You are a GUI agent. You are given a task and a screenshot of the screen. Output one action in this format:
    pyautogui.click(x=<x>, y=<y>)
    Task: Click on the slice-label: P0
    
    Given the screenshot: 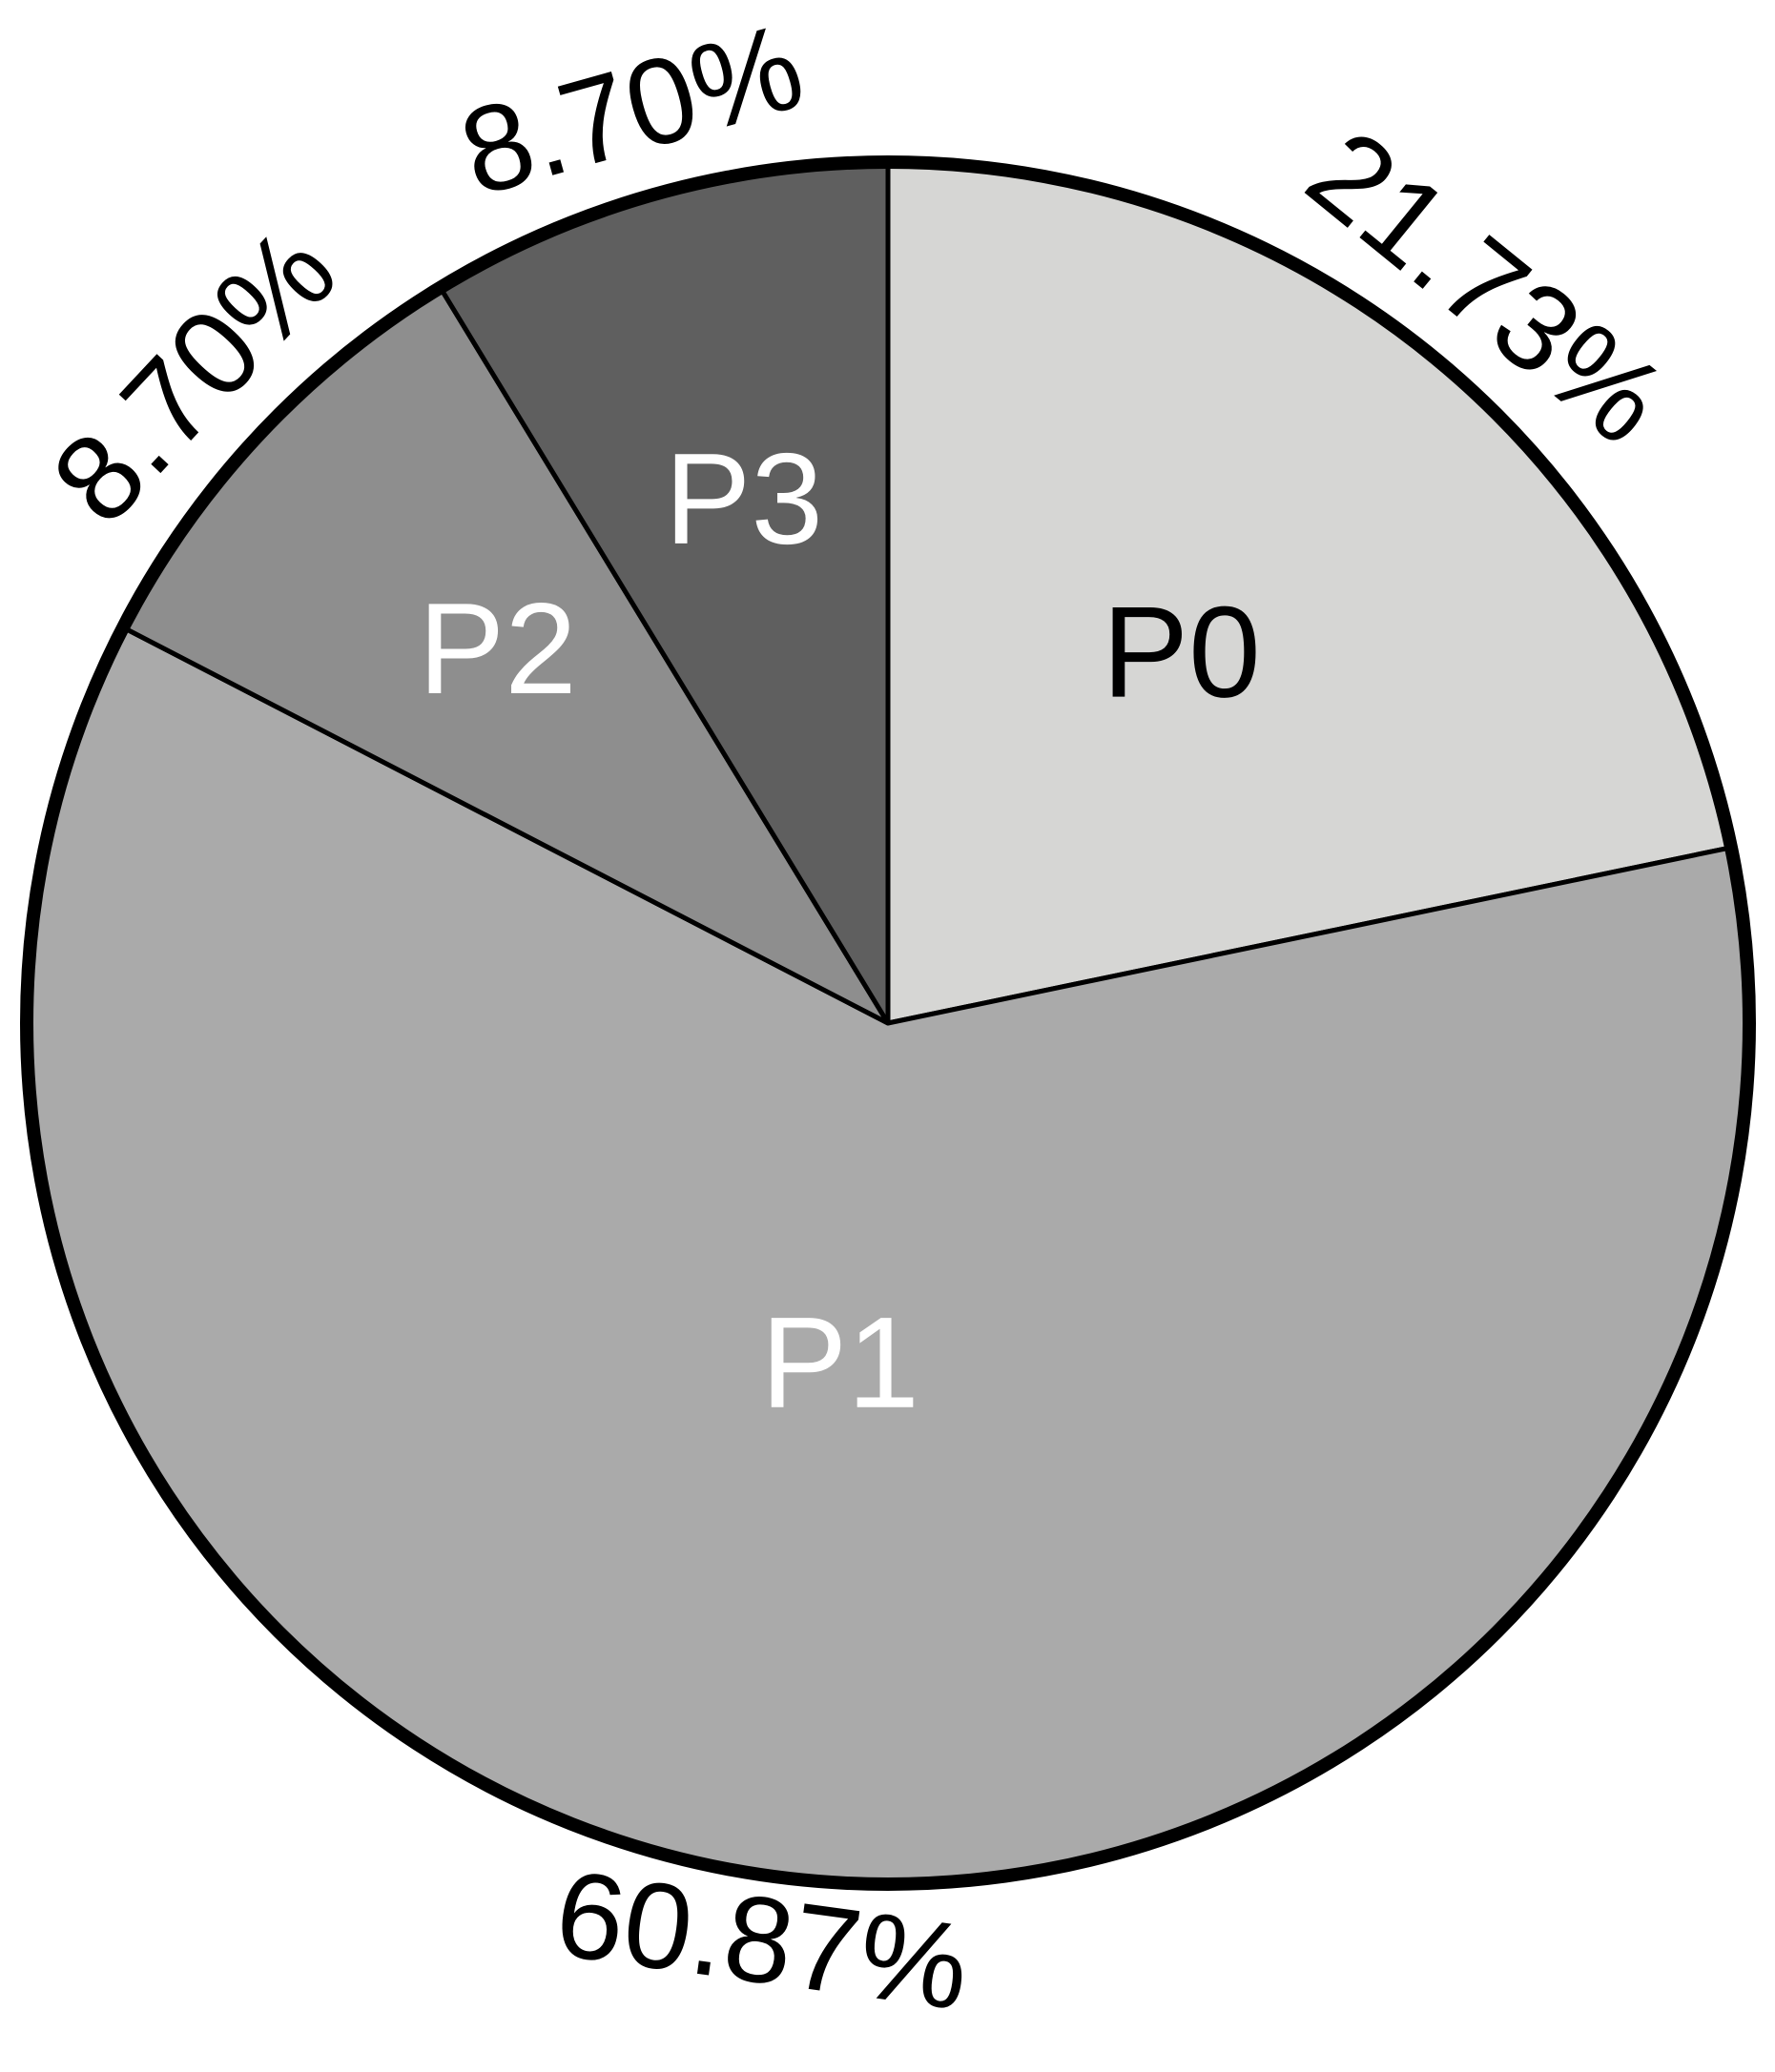 What is the action you would take?
    pyautogui.click(x=1181, y=653)
    